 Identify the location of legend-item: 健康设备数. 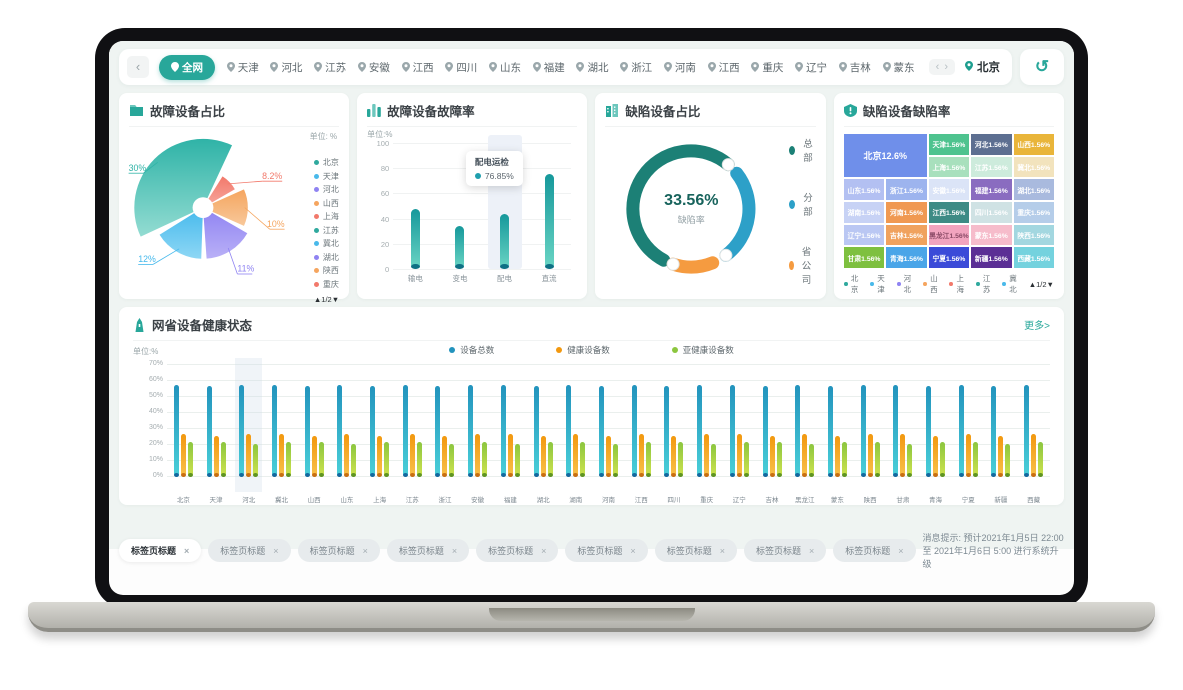
(583, 350).